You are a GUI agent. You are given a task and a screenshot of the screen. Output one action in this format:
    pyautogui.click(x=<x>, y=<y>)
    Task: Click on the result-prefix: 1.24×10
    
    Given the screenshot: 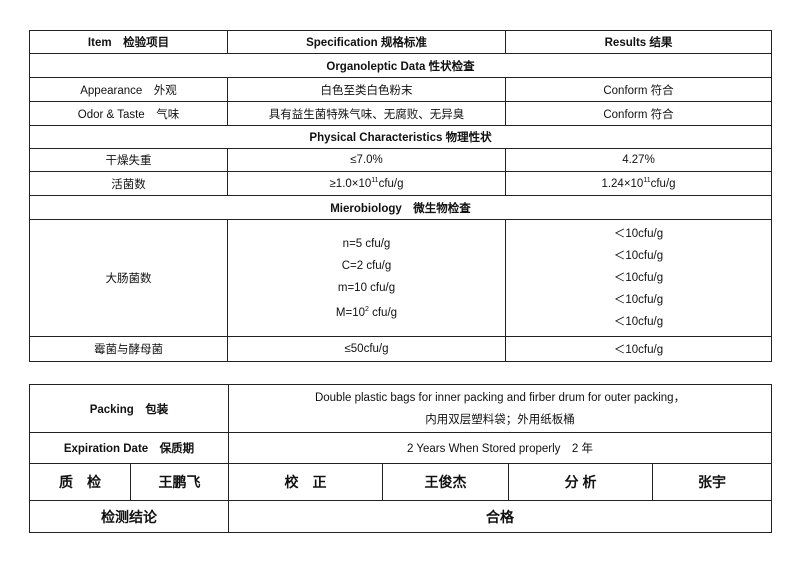 What is the action you would take?
    pyautogui.click(x=622, y=183)
    